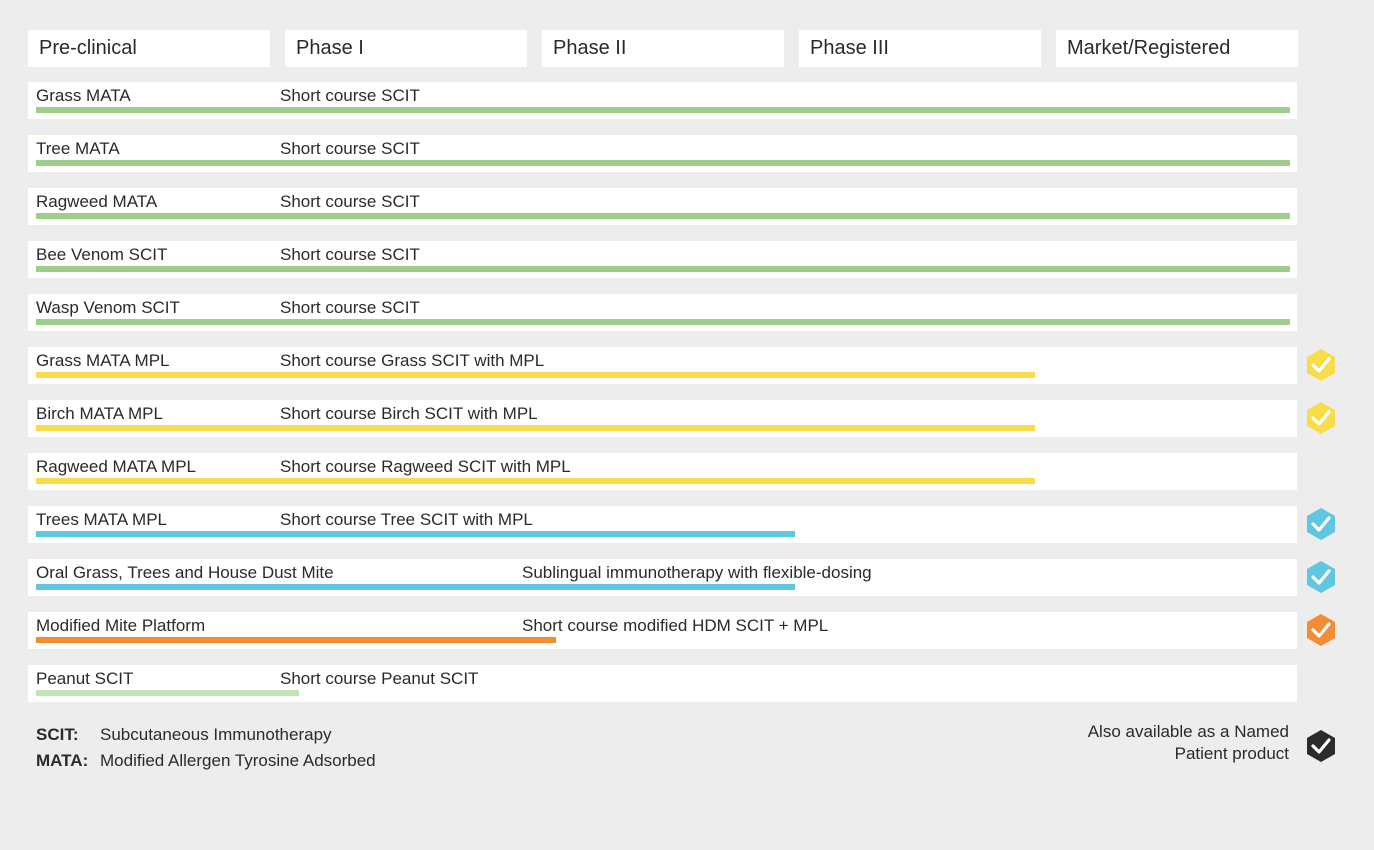 This screenshot has width=1374, height=850. What do you see at coordinates (662, 683) in the screenshot?
I see `pipeline-row: Peanut SCIT Short course Peanut SCIT` at bounding box center [662, 683].